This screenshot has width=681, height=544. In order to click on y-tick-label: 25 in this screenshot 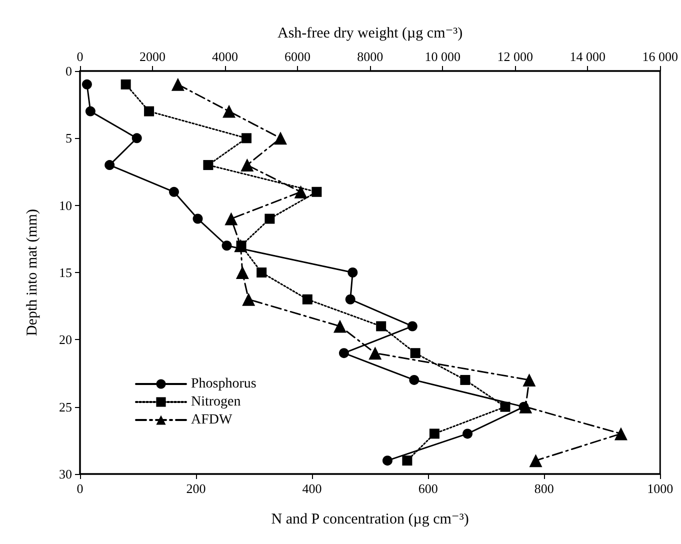, I will do `click(65, 406)`.